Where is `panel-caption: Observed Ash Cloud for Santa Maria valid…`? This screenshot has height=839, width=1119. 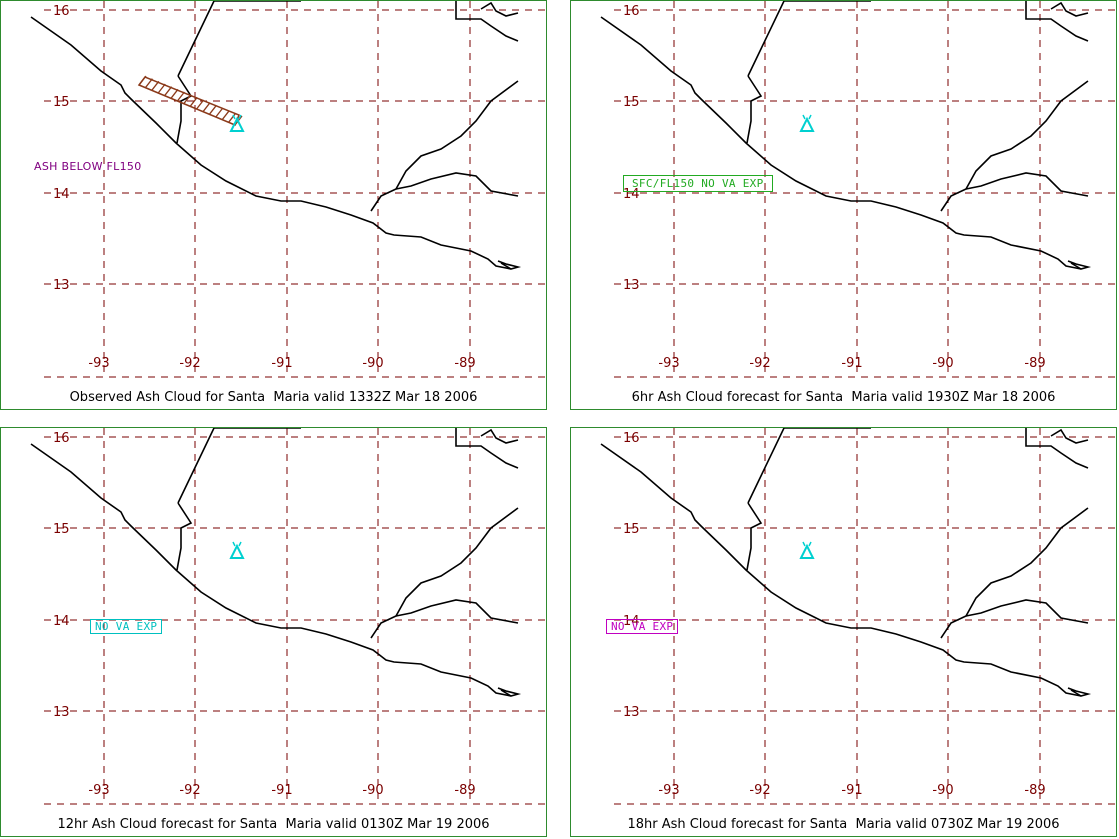
panel-caption: Observed Ash Cloud for Santa Maria valid… is located at coordinates (273, 397).